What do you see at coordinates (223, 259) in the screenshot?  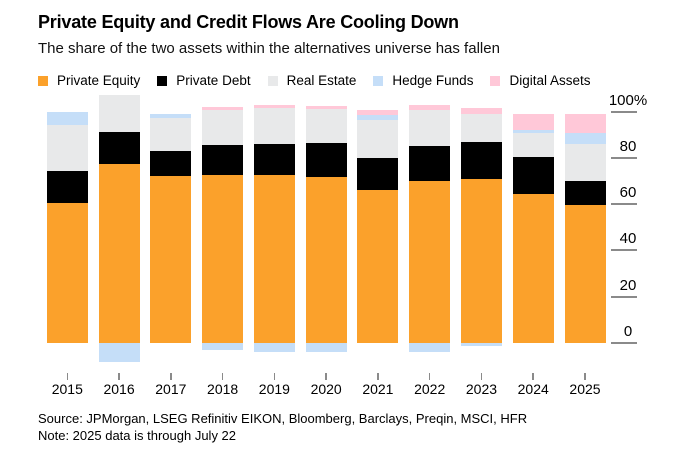 I see `bar-segment-2018-private-equity` at bounding box center [223, 259].